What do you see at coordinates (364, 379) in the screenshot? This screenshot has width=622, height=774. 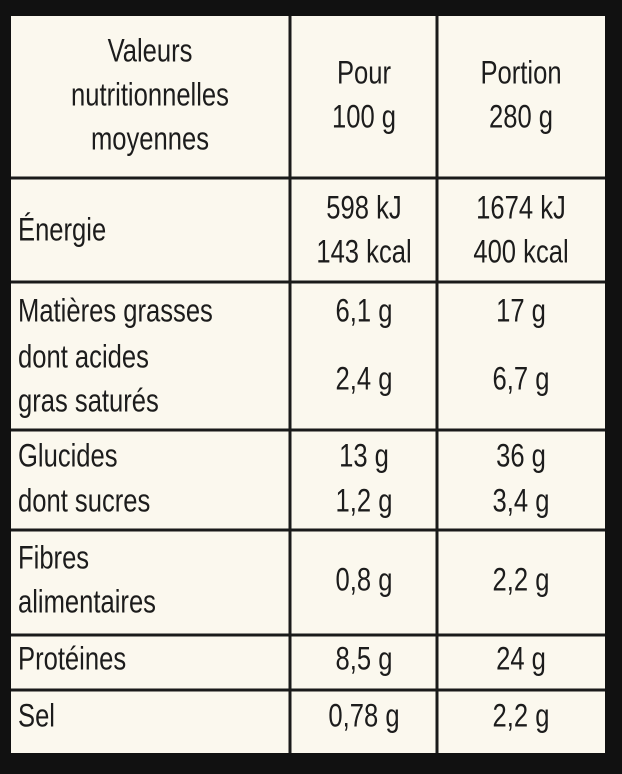 I see `nutrient-value: 2,4 g` at bounding box center [364, 379].